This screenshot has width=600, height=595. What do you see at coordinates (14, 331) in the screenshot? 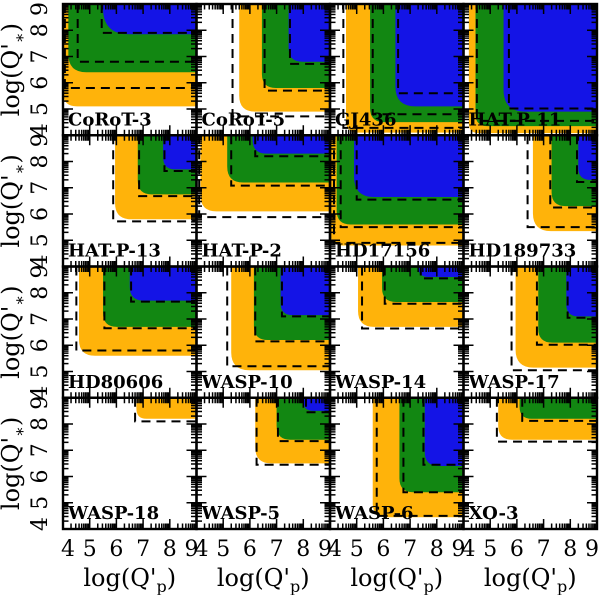
I see `y-axis-title-row3: log(Q'∗)` at bounding box center [14, 331].